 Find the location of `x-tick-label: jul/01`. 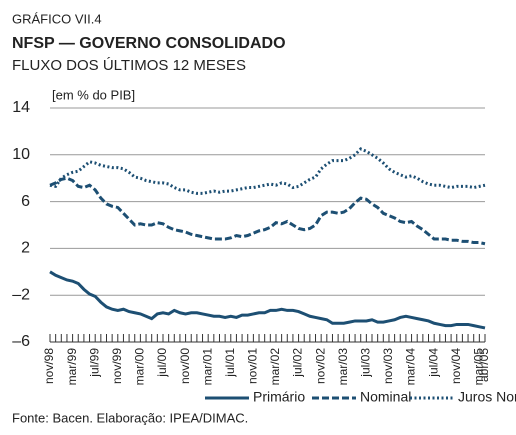

x-tick-label: jul/01 is located at coordinates (230, 363).